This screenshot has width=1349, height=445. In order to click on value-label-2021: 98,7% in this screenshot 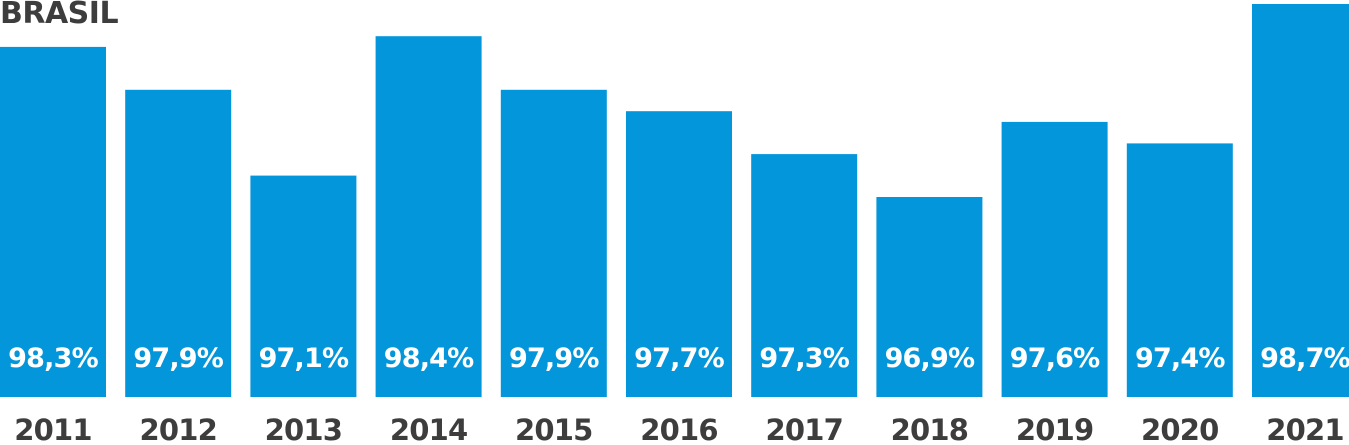, I will do `click(1304, 358)`.